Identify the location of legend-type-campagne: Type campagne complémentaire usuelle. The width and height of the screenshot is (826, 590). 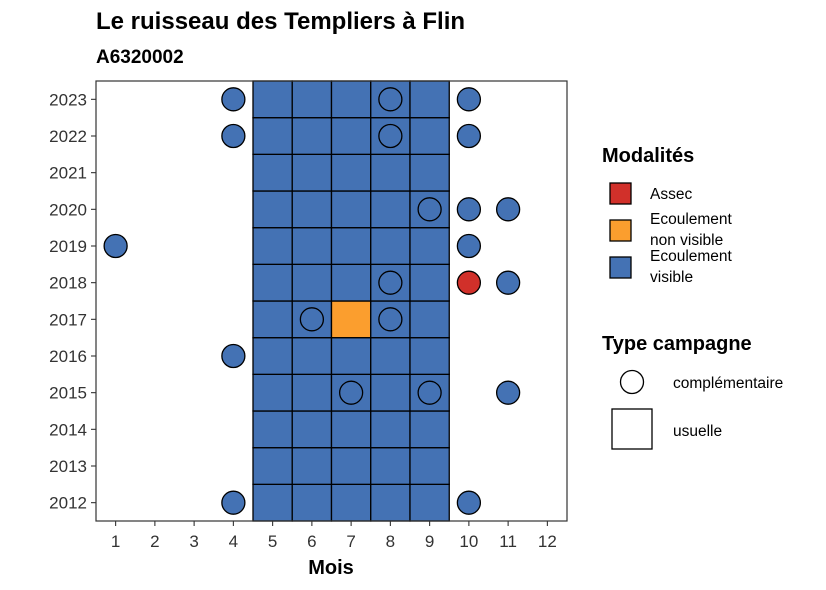
(692, 391).